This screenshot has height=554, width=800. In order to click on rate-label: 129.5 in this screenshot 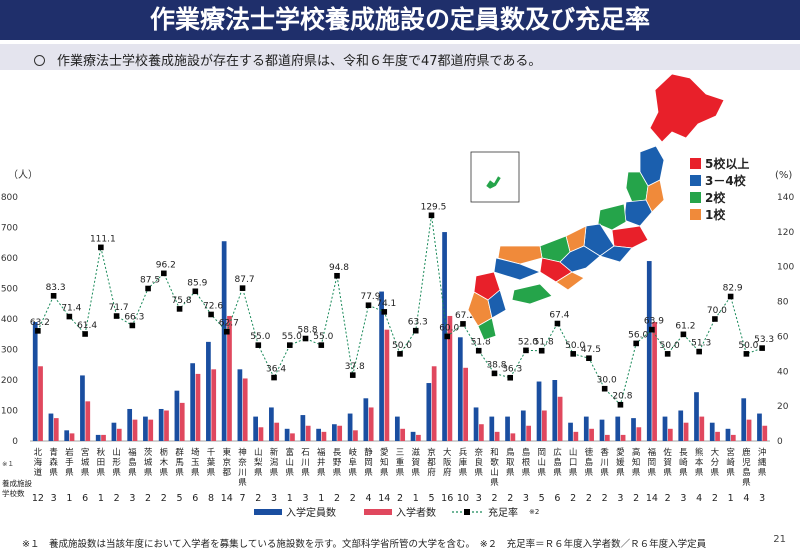, I will do `click(434, 207)`.